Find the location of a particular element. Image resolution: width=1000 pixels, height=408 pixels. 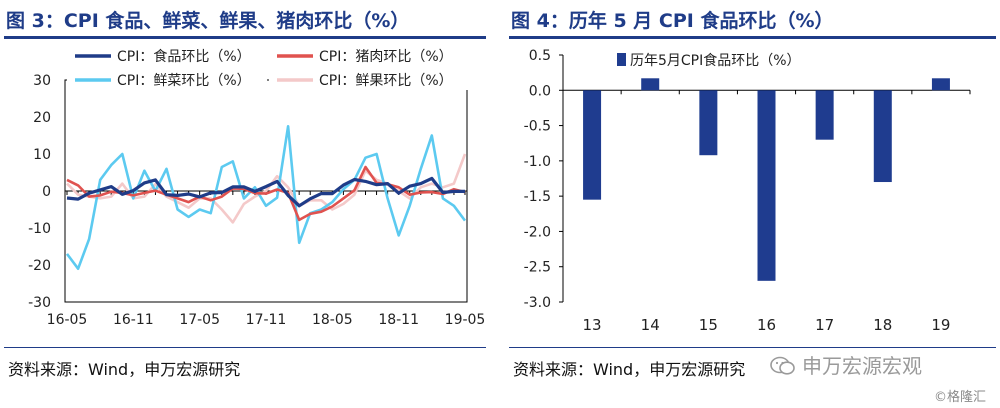

left-chart-title: 图 3：CPI 食品、鲜菜、鲜果、猪肉环比（%） is located at coordinates (208, 21).